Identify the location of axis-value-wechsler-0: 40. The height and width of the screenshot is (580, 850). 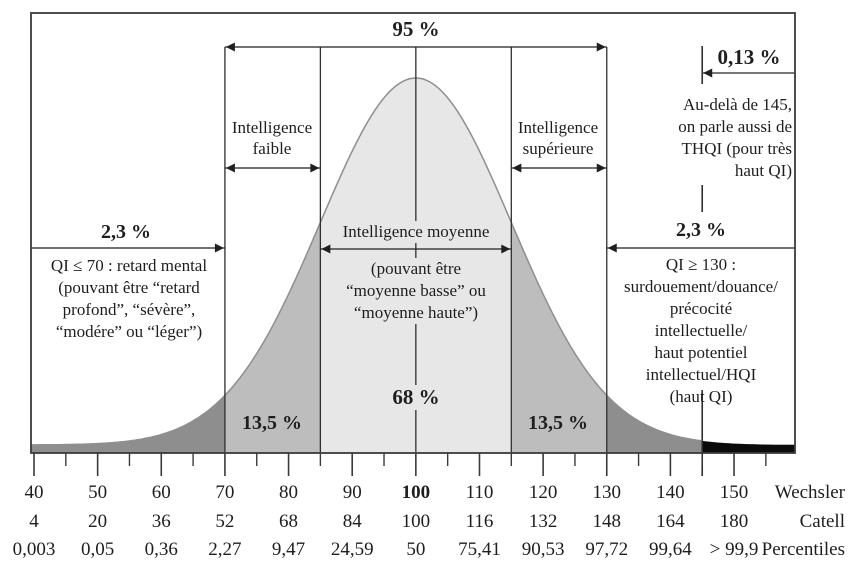
(34, 492).